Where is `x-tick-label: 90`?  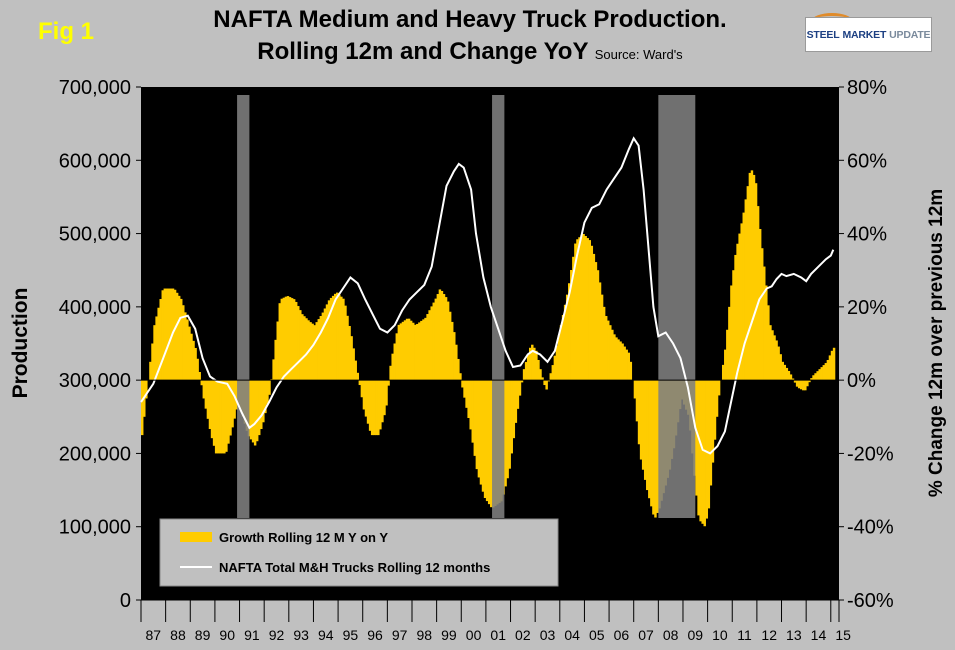 x-tick-label: 90 is located at coordinates (227, 635).